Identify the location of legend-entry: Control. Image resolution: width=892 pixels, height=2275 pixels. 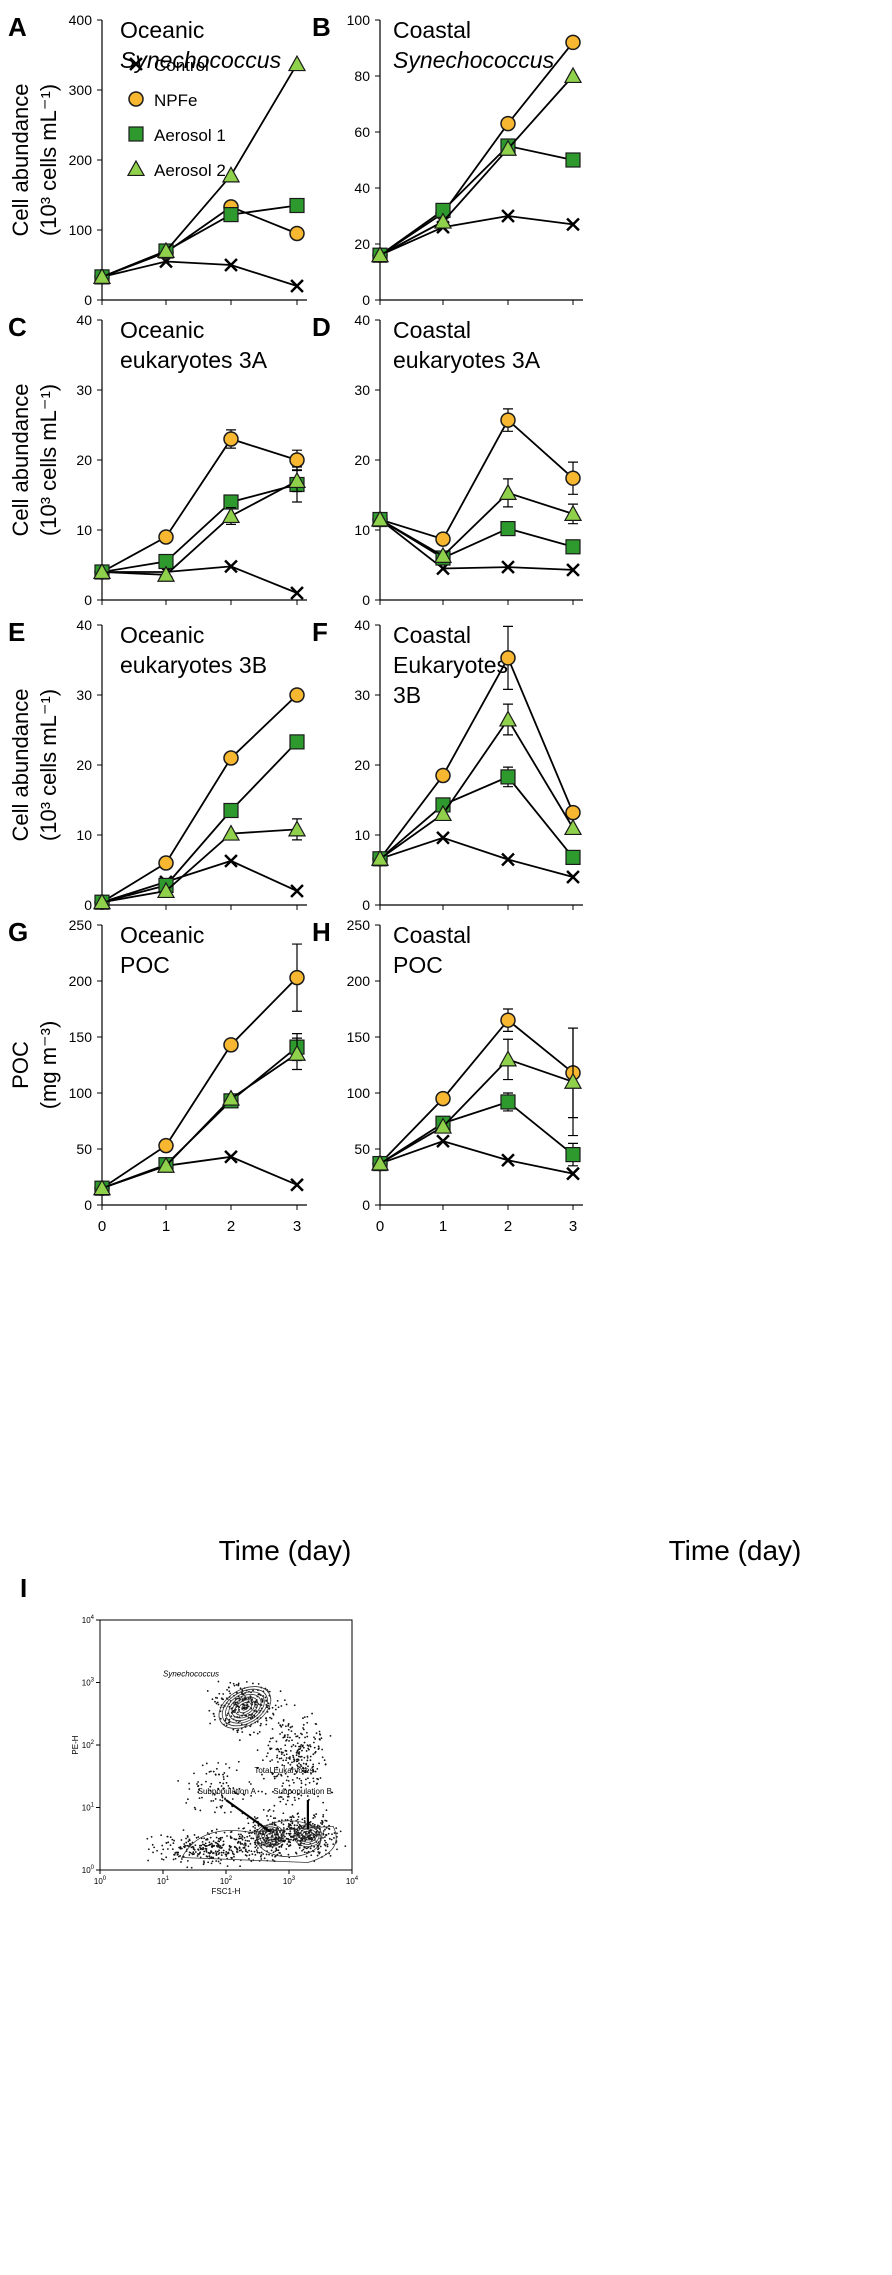
(169, 65).